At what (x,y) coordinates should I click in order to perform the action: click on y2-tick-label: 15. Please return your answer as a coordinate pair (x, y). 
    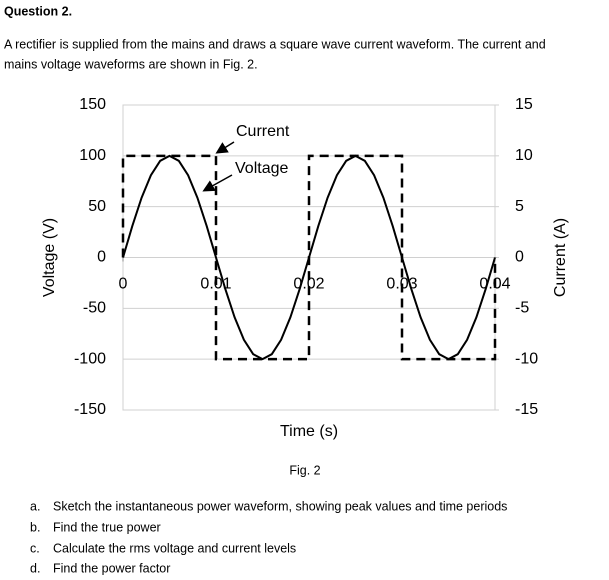
    Looking at the image, I should click on (524, 104).